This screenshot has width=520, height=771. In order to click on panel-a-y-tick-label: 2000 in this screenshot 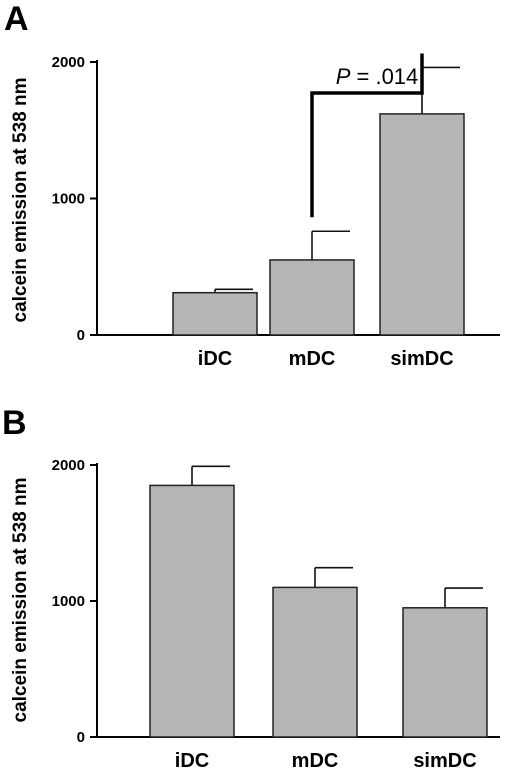, I will do `click(68, 62)`.